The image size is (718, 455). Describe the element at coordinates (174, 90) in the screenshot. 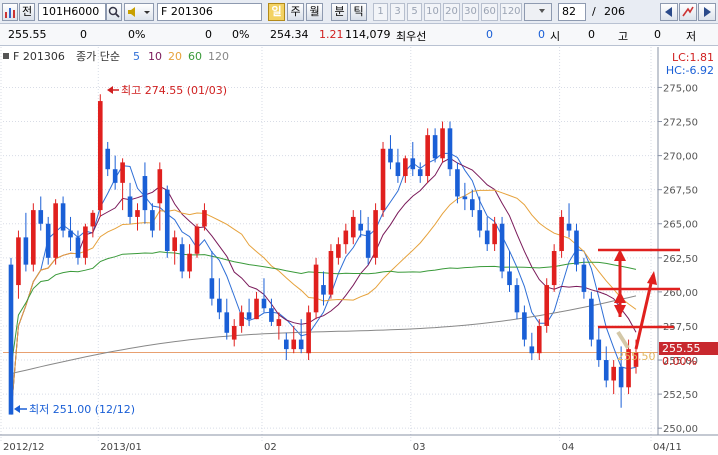

I see `high-label: 최고 274.55 (01/03)` at that location.